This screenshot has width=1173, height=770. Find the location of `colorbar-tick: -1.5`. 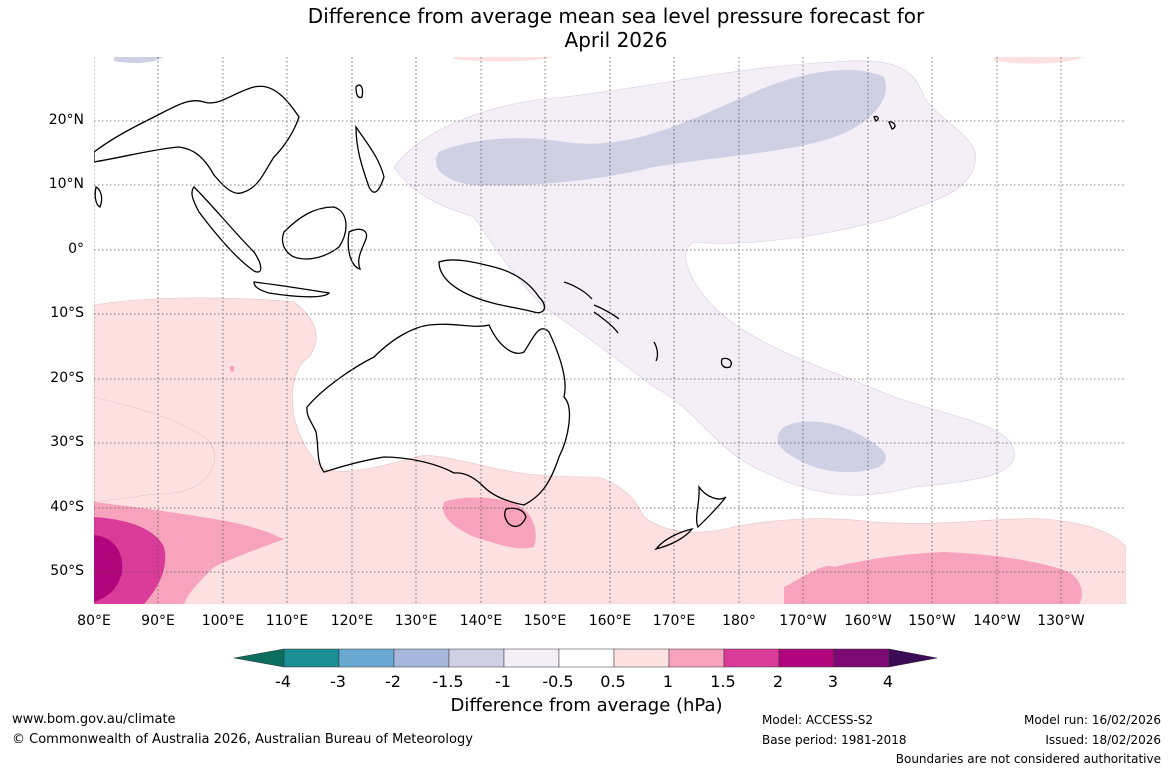

colorbar-tick: -1.5 is located at coordinates (448, 681).